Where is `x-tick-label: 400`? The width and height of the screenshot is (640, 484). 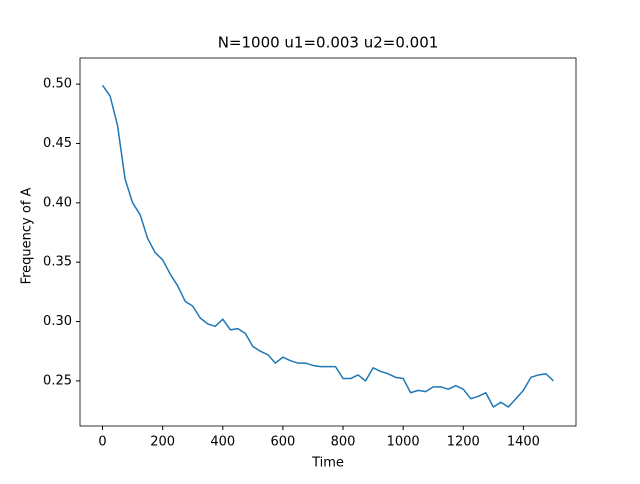 x-tick-label: 400 is located at coordinates (222, 442).